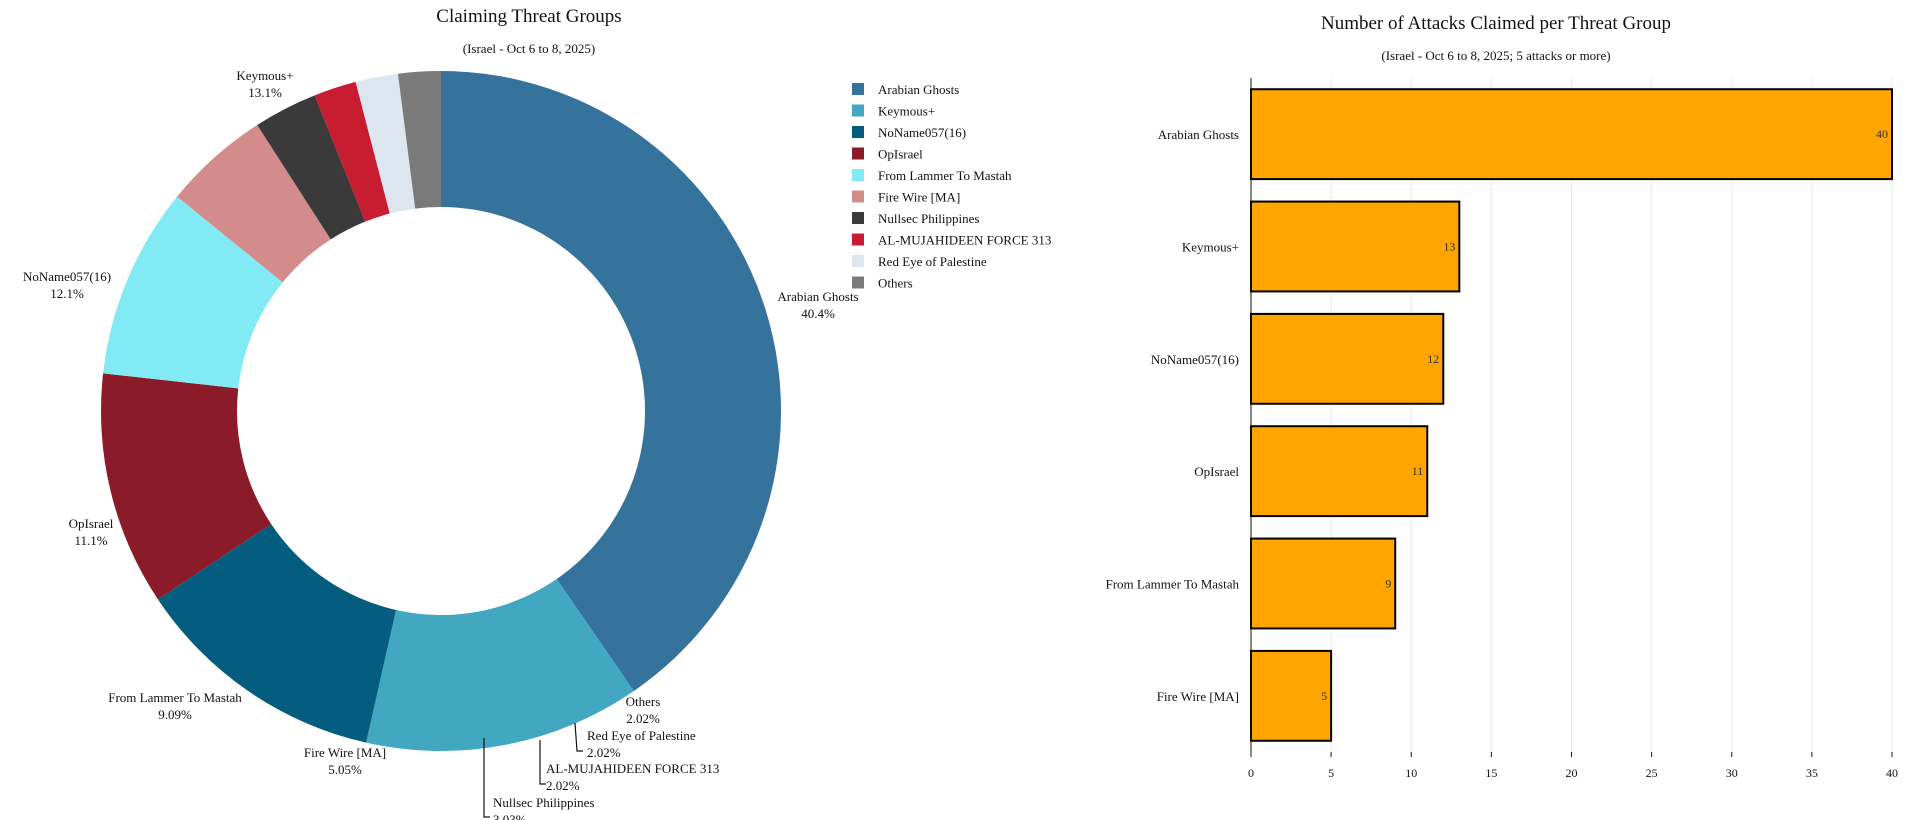  What do you see at coordinates (311, 167) in the screenshot?
I see `donut-slice-nullsec-philippines` at bounding box center [311, 167].